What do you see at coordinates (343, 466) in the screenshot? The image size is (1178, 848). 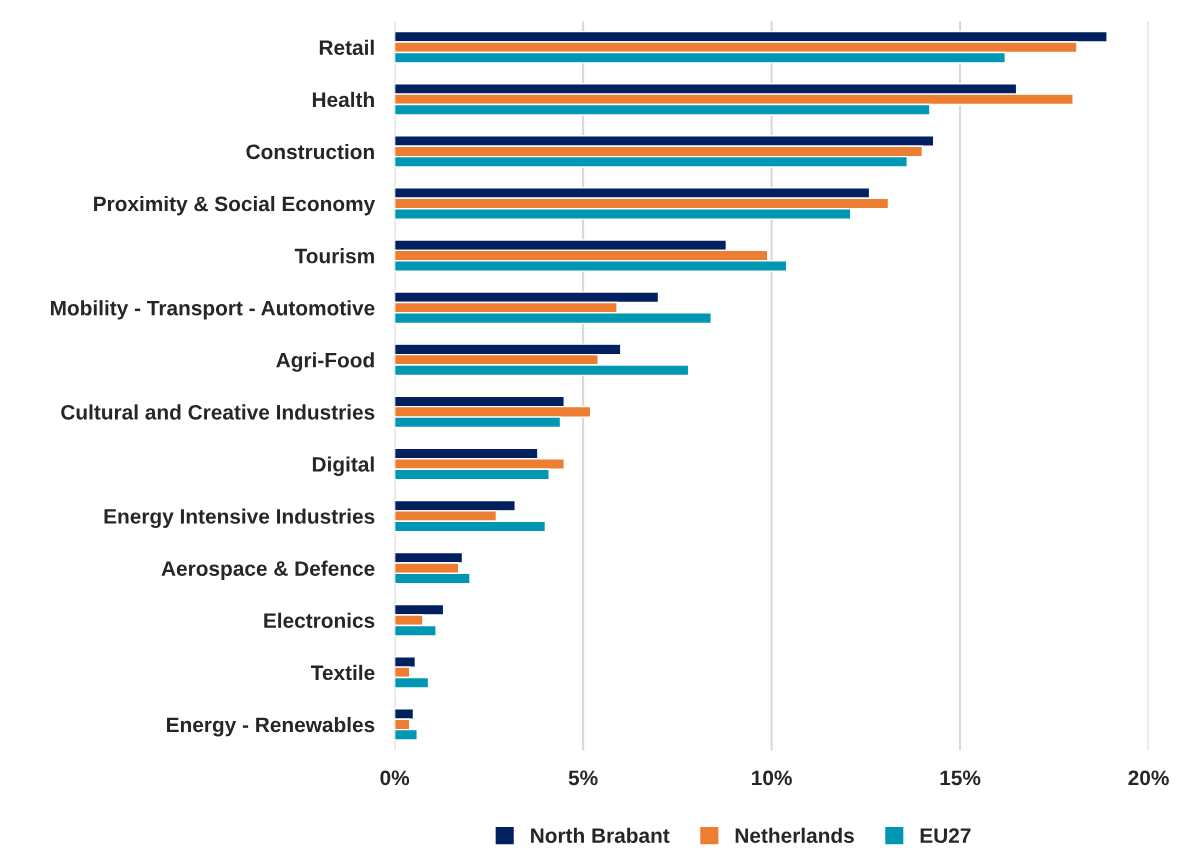 I see `y-tick-label: Digital` at bounding box center [343, 466].